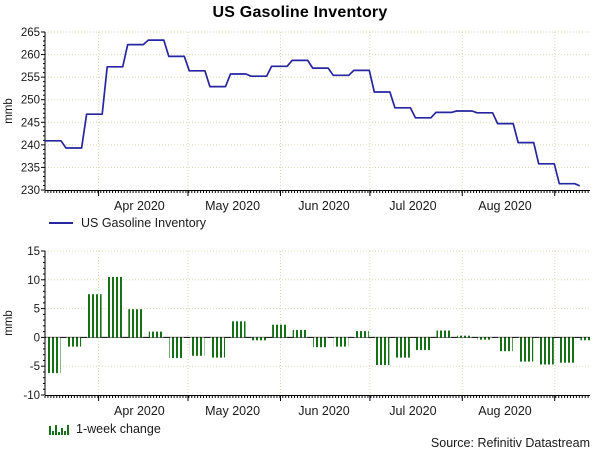  I want to click on svg-text: -10, so click(31, 396).